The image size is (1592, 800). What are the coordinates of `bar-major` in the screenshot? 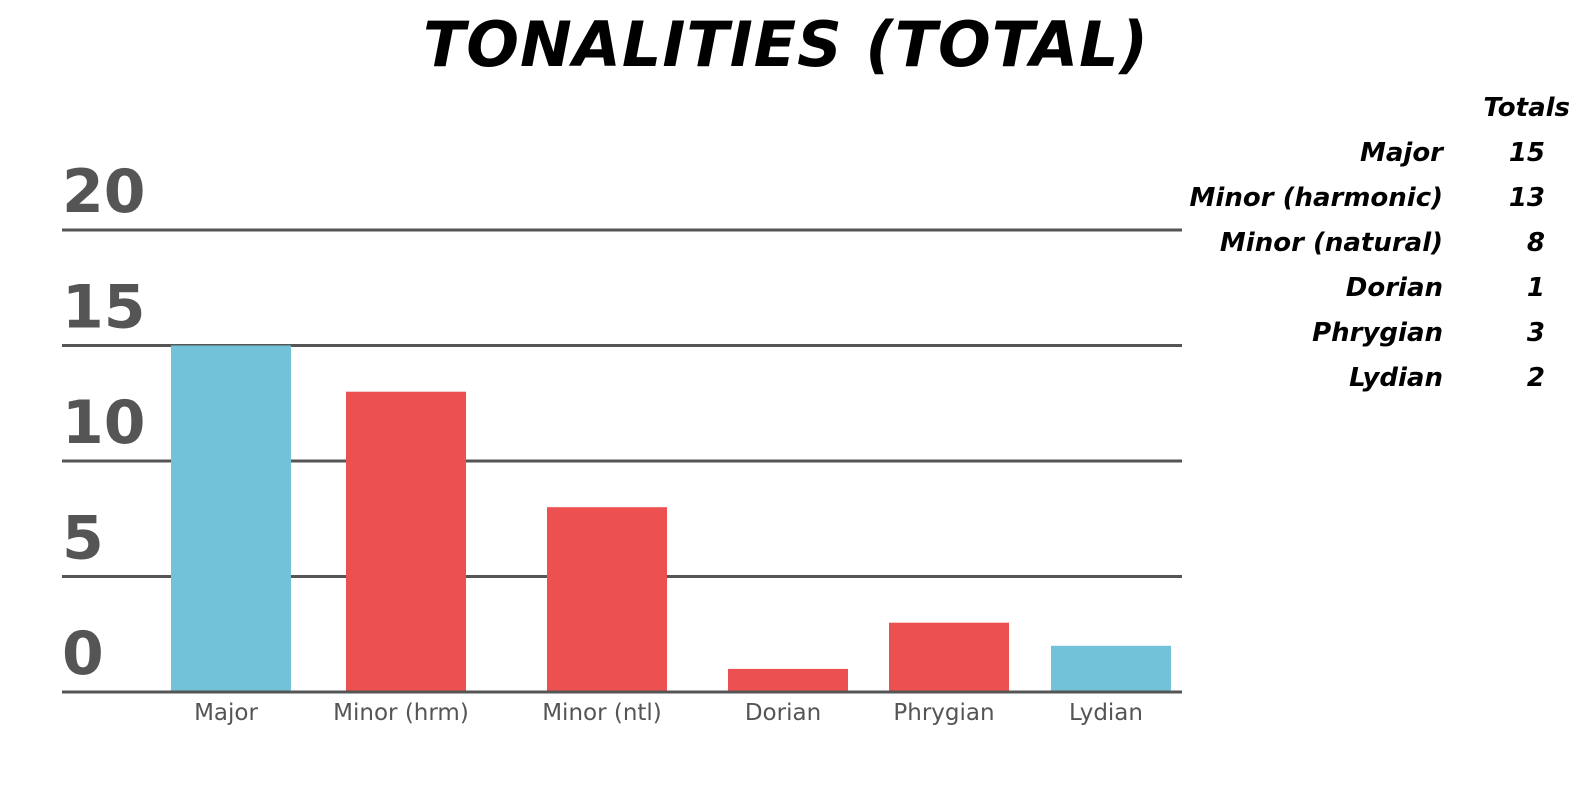 It's located at (231, 518).